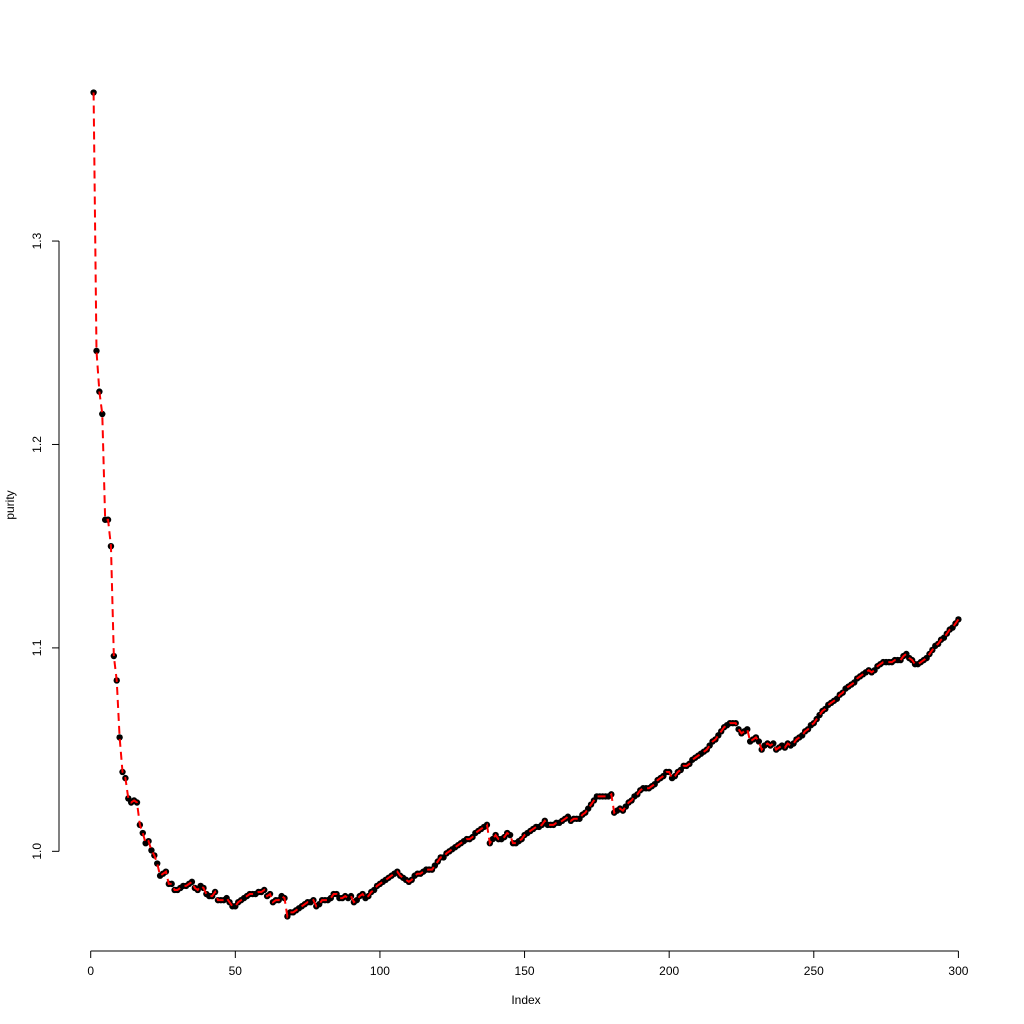 The width and height of the screenshot is (1024, 1024). Describe the element at coordinates (525, 1000) in the screenshot. I see `x-axis-label: Index` at that location.